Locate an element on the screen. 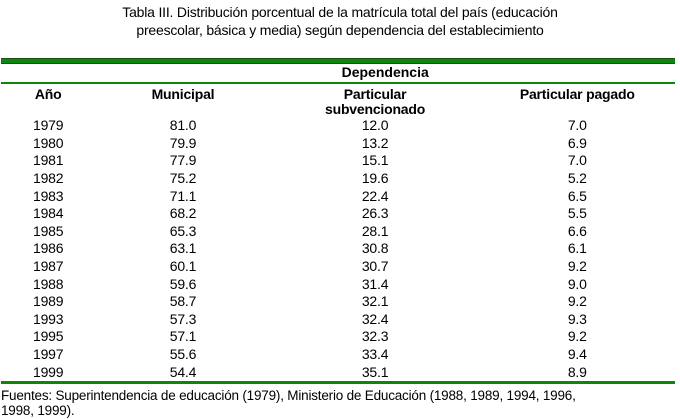 This screenshot has width=680, height=419. column-header-particular-subvencionado-label: Particular subvencionado is located at coordinates (375, 101).